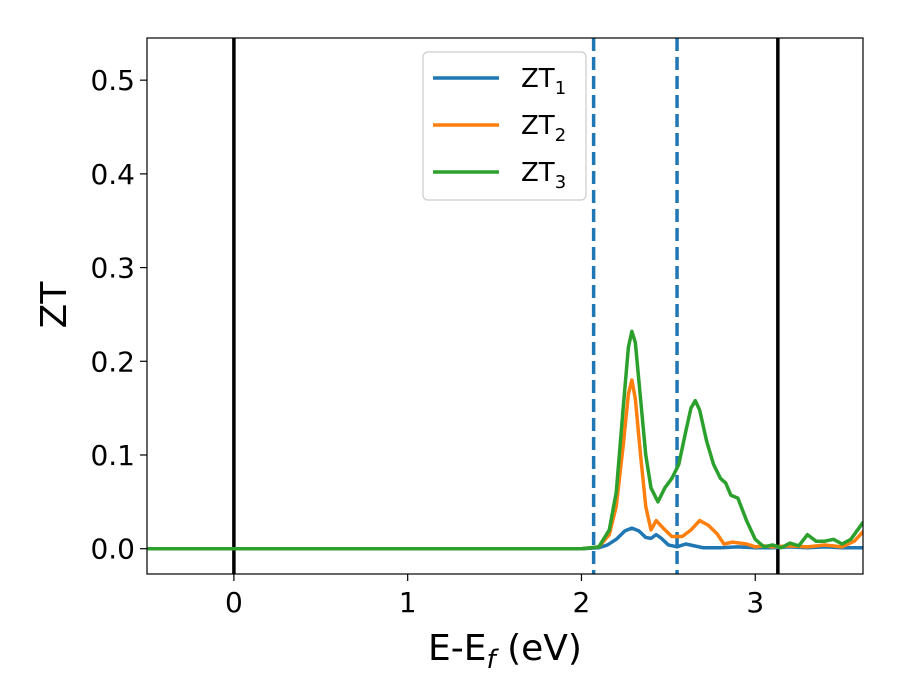 The image size is (900, 700). I want to click on x-tick-label: 0, so click(234, 602).